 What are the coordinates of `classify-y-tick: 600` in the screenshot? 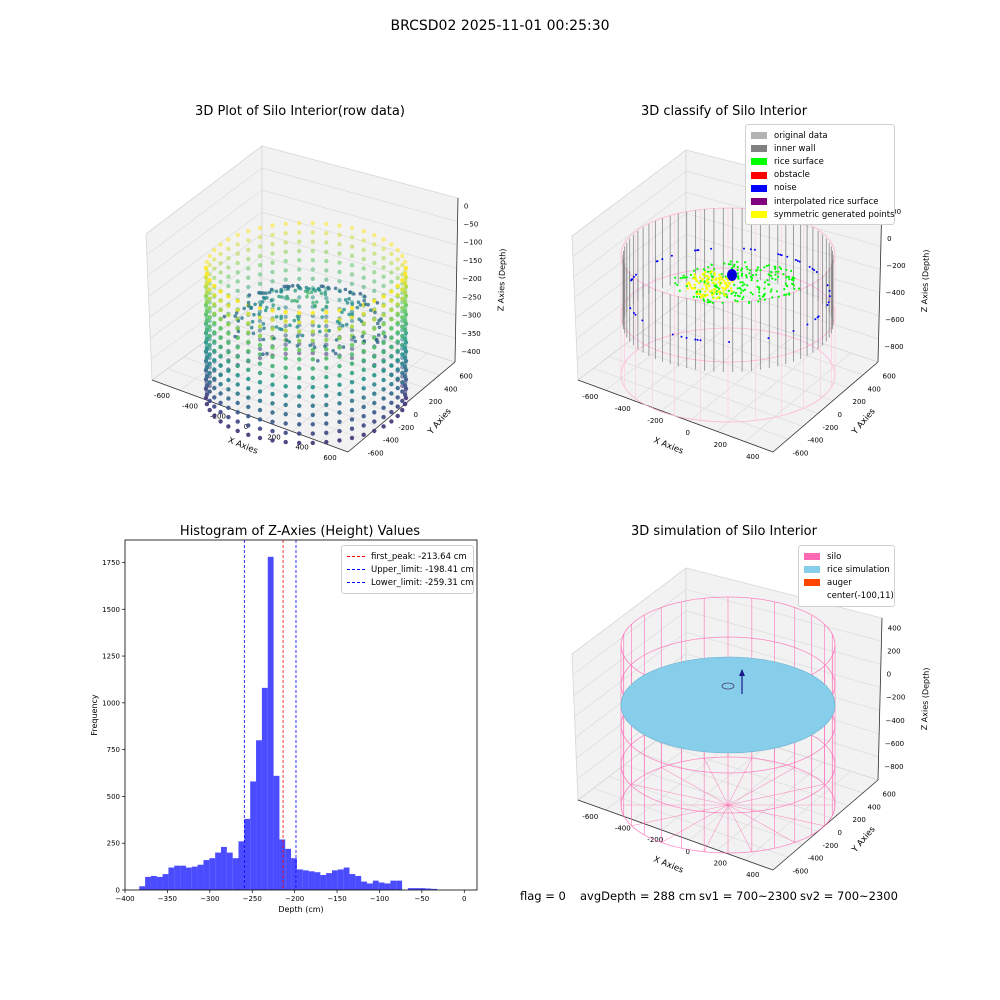 It's located at (889, 376).